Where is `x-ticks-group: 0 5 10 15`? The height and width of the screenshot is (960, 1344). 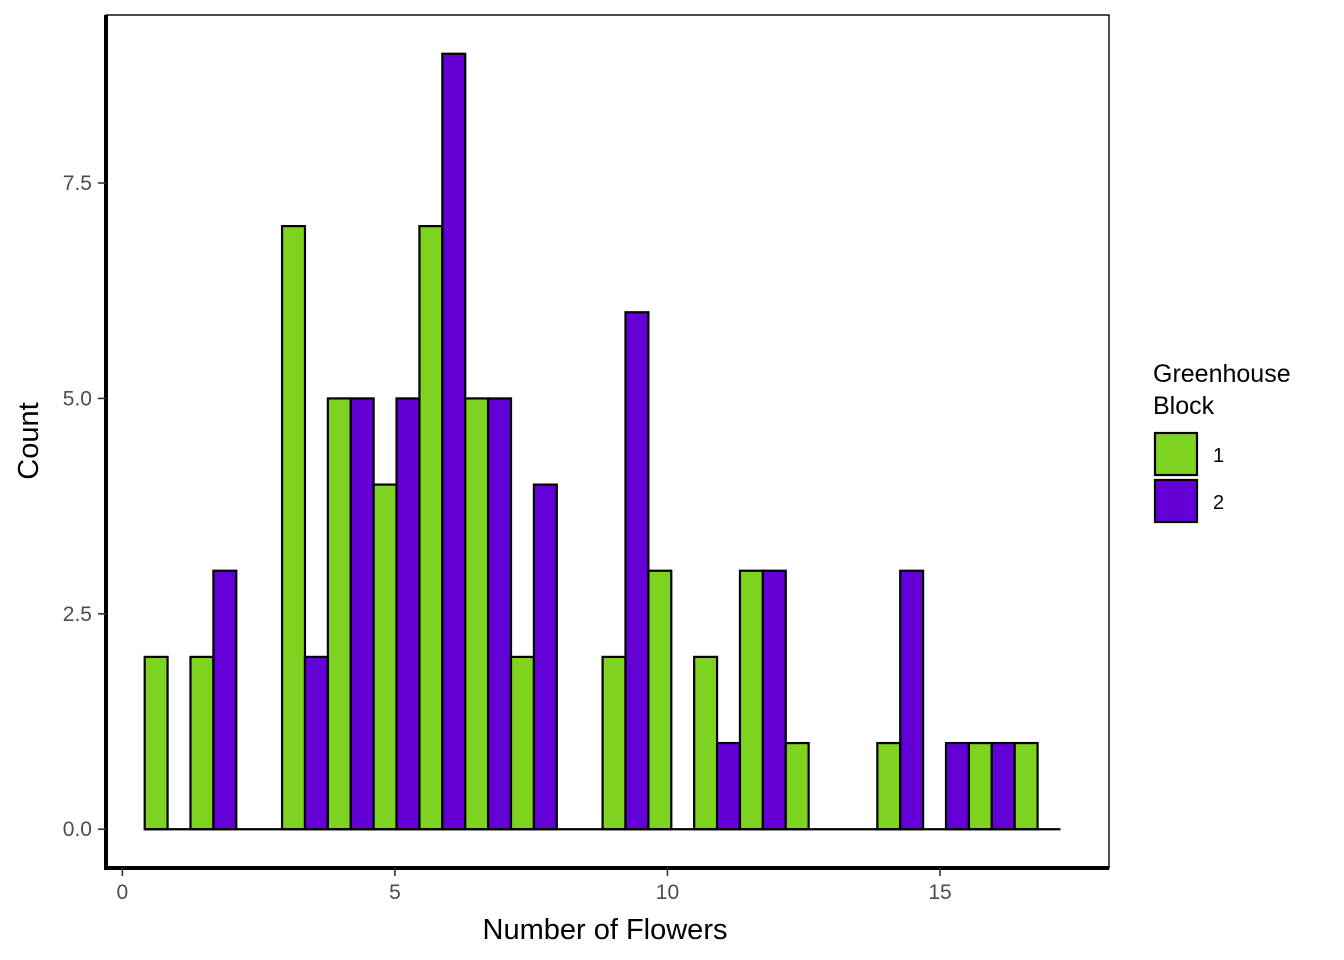
x-ticks-group: 0 5 10 15 is located at coordinates (534, 886).